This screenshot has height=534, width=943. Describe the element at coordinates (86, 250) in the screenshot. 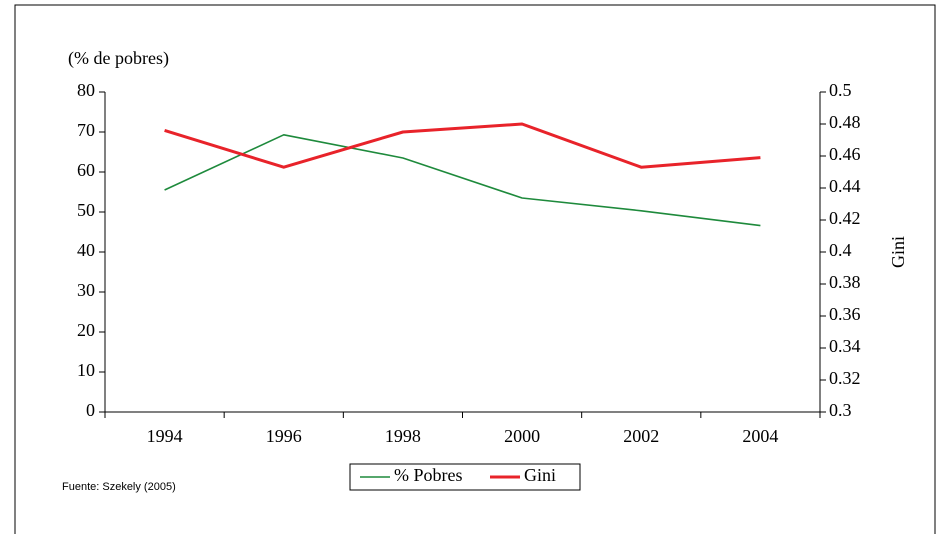

I see `y-tick-label: 40` at that location.